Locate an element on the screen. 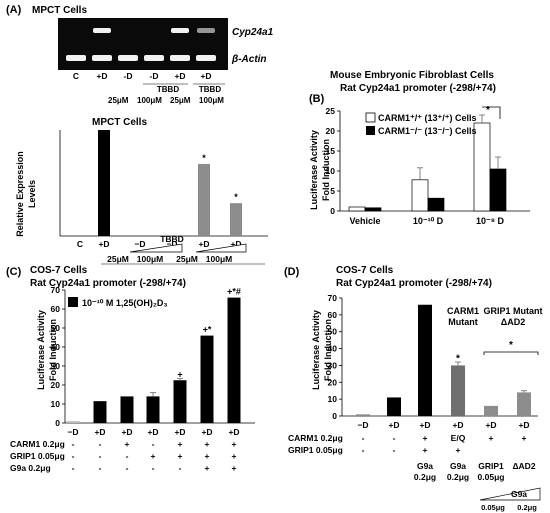  panel-c-ylabel: Luciferase Activity Fold Induction is located at coordinates (47, 350).